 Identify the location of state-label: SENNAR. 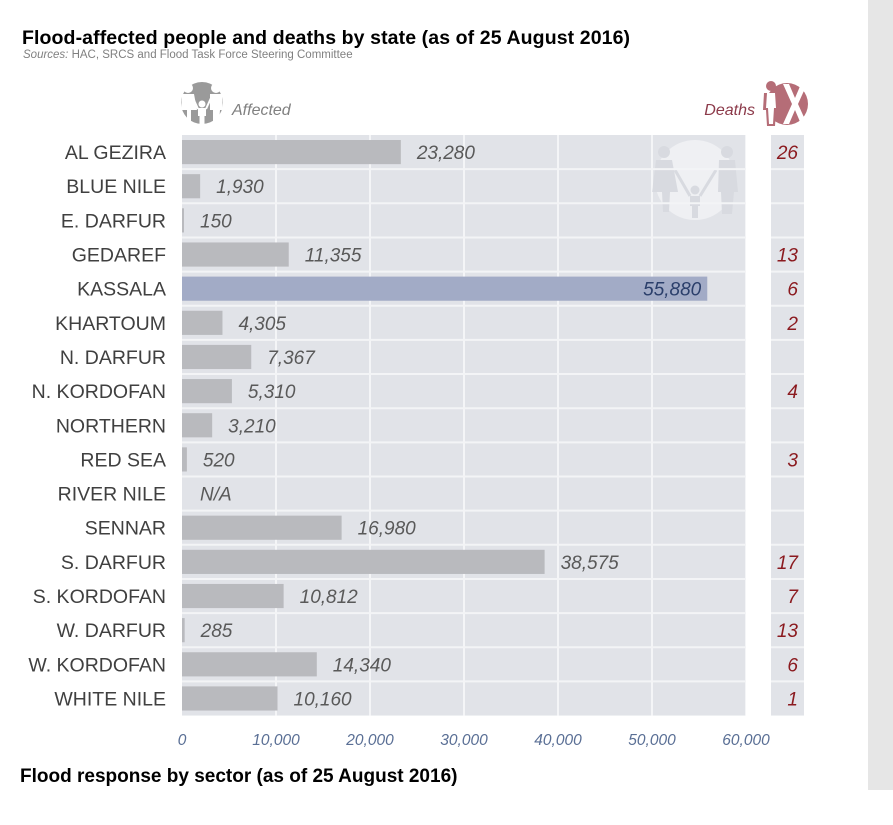
(125, 529).